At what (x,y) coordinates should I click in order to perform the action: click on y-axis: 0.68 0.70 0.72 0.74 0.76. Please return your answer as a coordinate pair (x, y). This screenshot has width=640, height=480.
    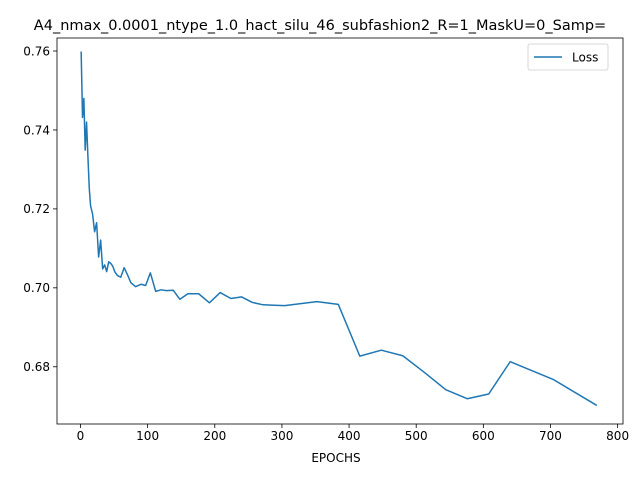
    Looking at the image, I should click on (40, 209).